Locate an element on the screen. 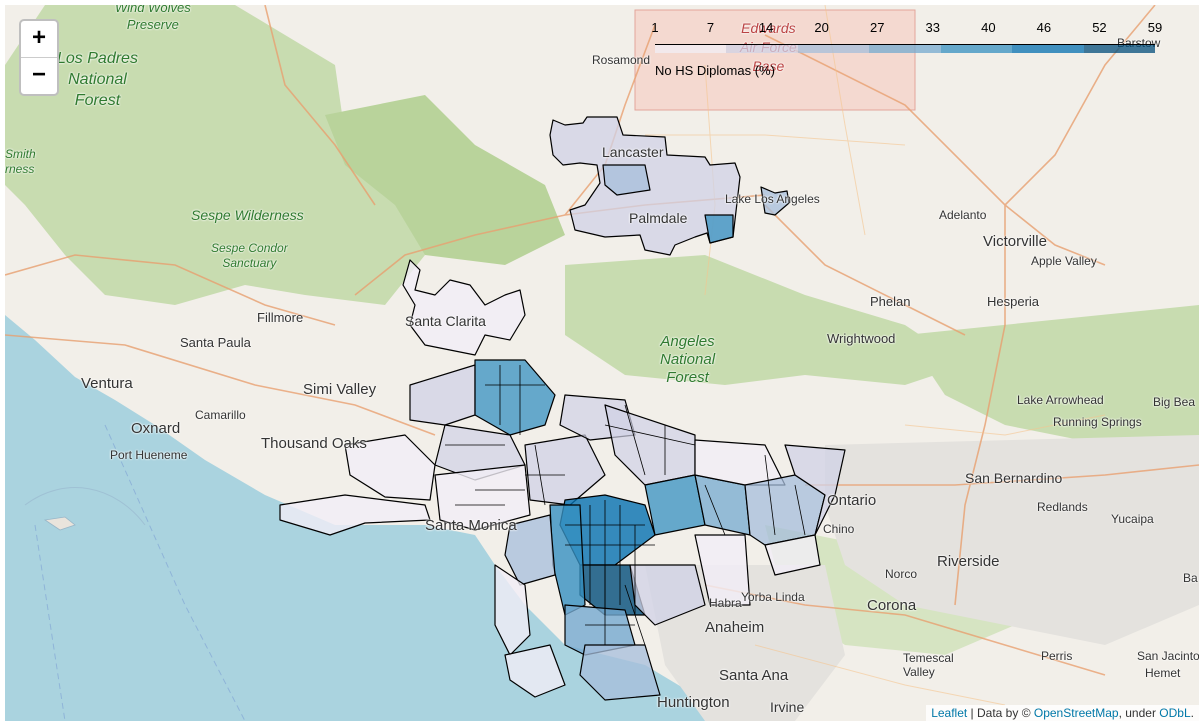  region-inglewood is located at coordinates (530, 550).